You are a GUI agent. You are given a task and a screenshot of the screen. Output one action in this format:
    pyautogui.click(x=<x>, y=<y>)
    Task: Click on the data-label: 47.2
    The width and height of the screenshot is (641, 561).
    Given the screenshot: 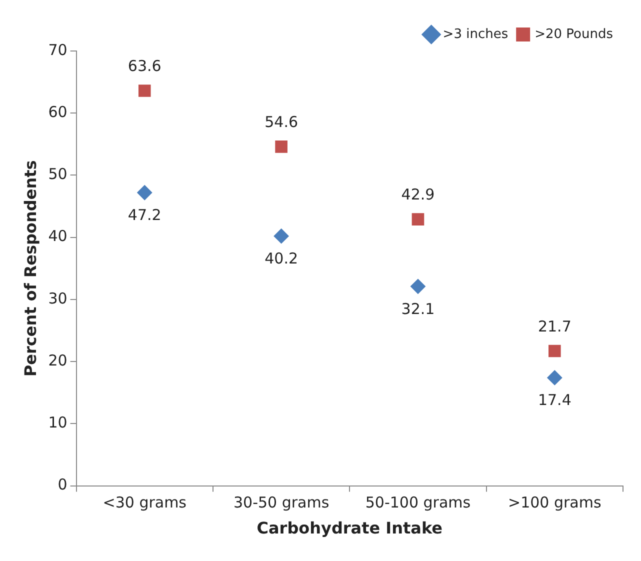 What is the action you would take?
    pyautogui.click(x=145, y=215)
    